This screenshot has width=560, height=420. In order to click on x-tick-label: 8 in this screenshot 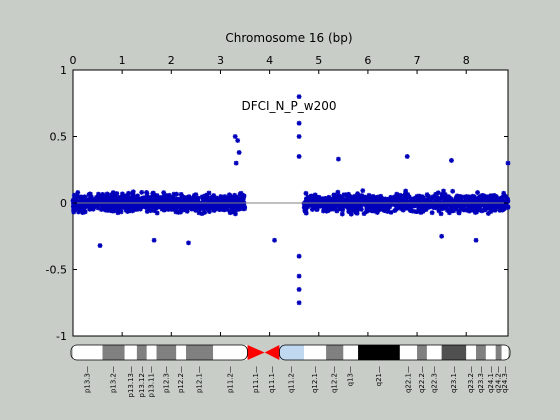, I will do `click(466, 60)`.